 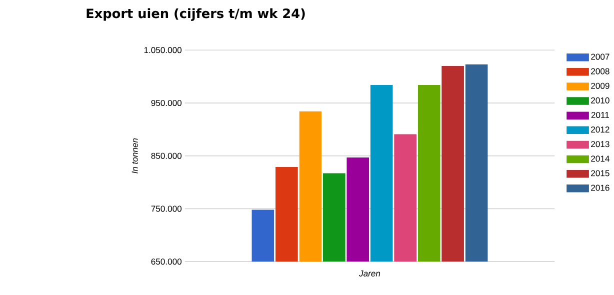 I want to click on legend-label: 2015, so click(x=600, y=173).